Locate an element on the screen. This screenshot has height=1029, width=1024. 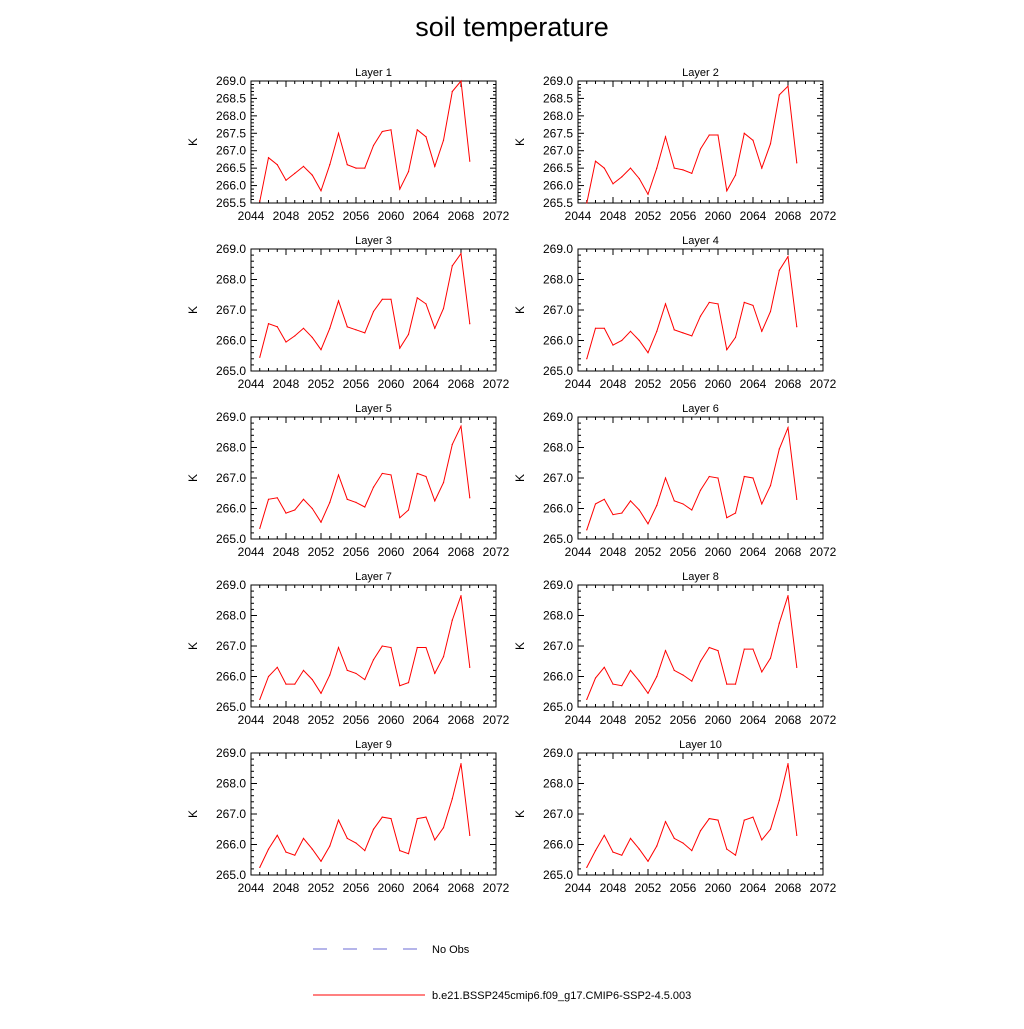
panel-title: Layer 10 is located at coordinates (700, 745).